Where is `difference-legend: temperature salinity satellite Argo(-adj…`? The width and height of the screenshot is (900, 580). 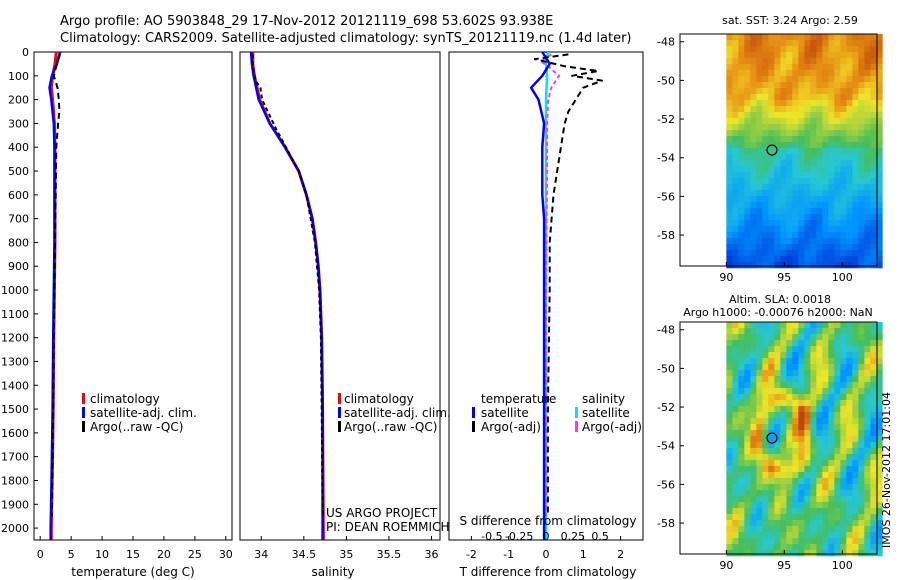 difference-legend: temperature salinity satellite Argo(-adj… is located at coordinates (557, 413).